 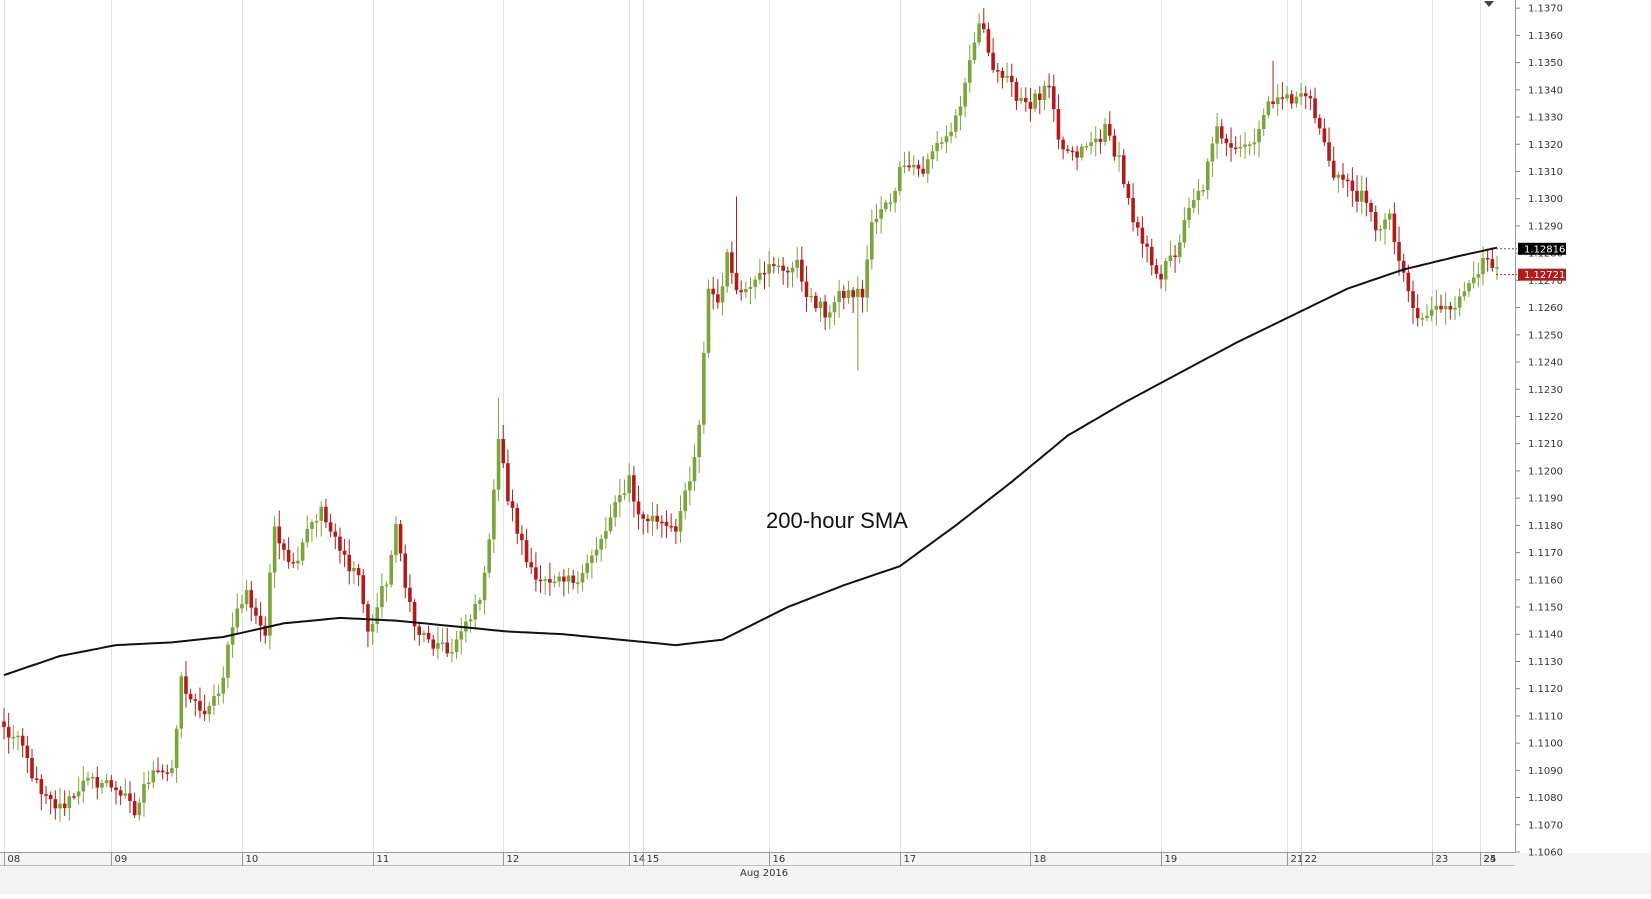 I want to click on sma-badge-background, so click(x=1542, y=248).